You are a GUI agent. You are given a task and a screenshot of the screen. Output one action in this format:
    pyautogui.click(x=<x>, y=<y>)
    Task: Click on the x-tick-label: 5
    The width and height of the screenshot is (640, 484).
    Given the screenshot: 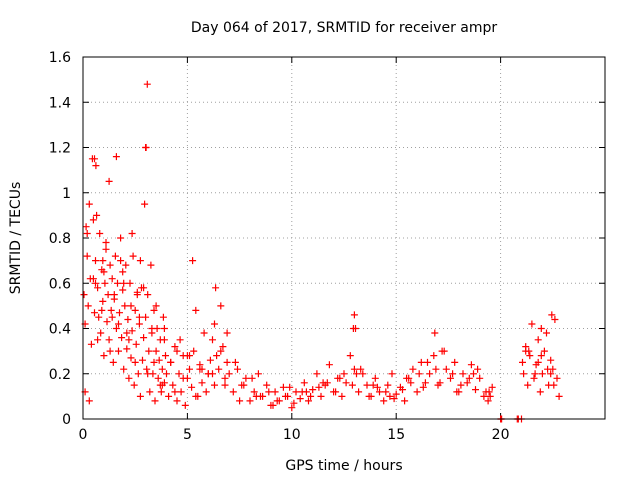 What is the action you would take?
    pyautogui.click(x=187, y=435)
    